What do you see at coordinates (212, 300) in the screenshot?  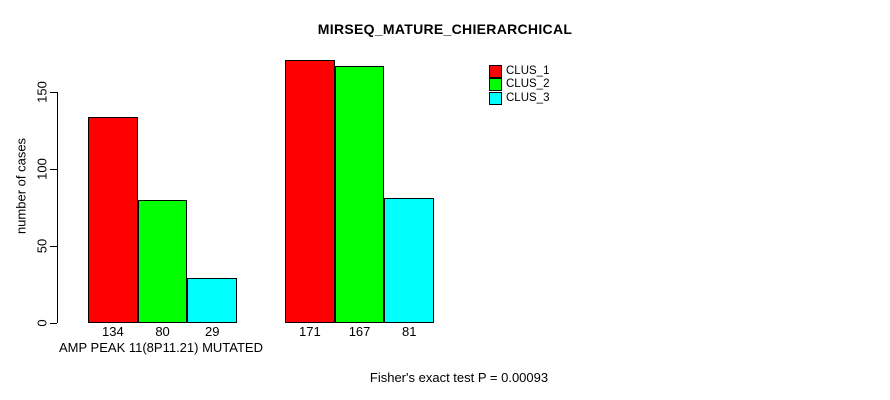 I see `bar-clus_3-group1` at bounding box center [212, 300].